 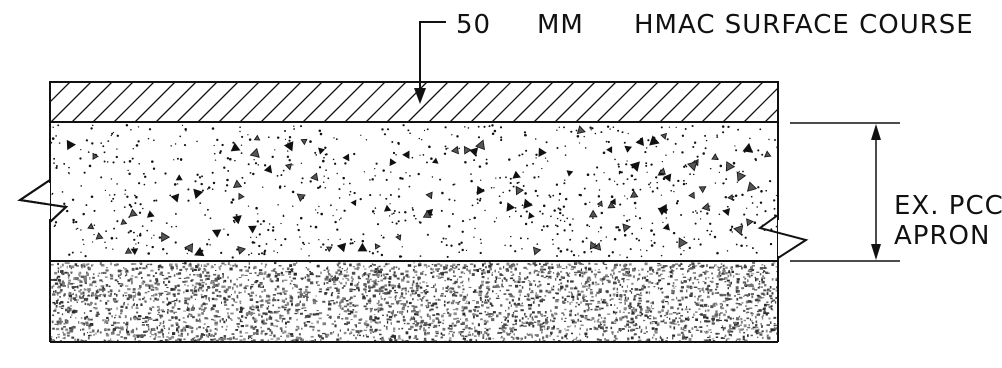 I want to click on hmac-leader, so click(x=430, y=62).